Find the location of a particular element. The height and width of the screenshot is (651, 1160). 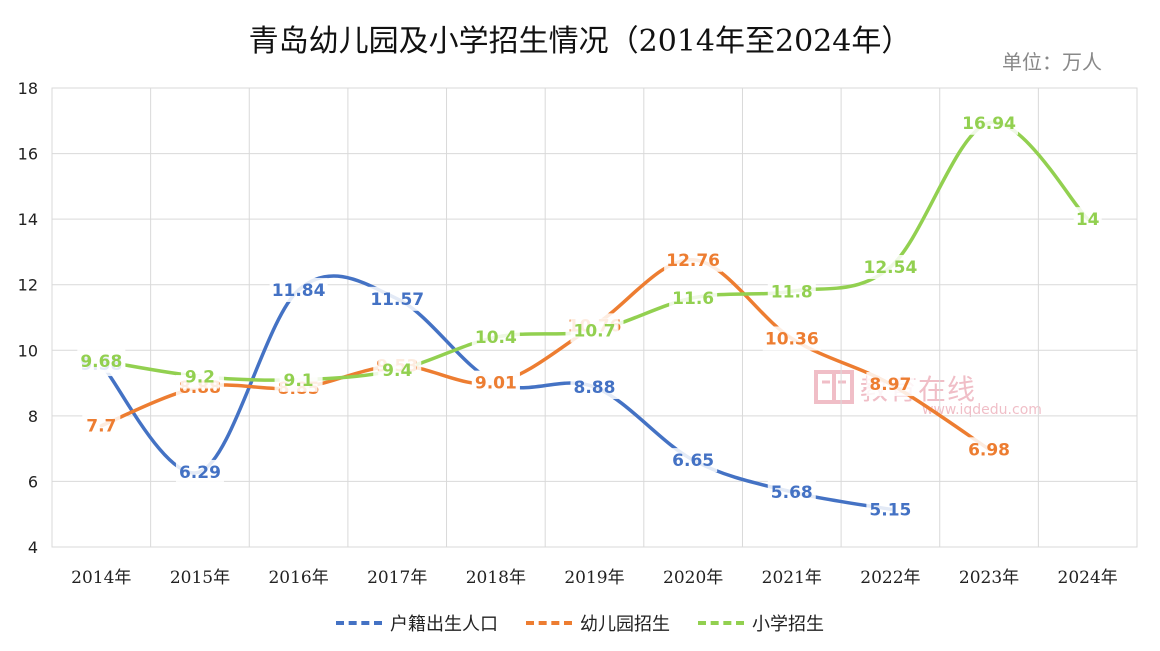

data-label: 9.2 is located at coordinates (200, 378).